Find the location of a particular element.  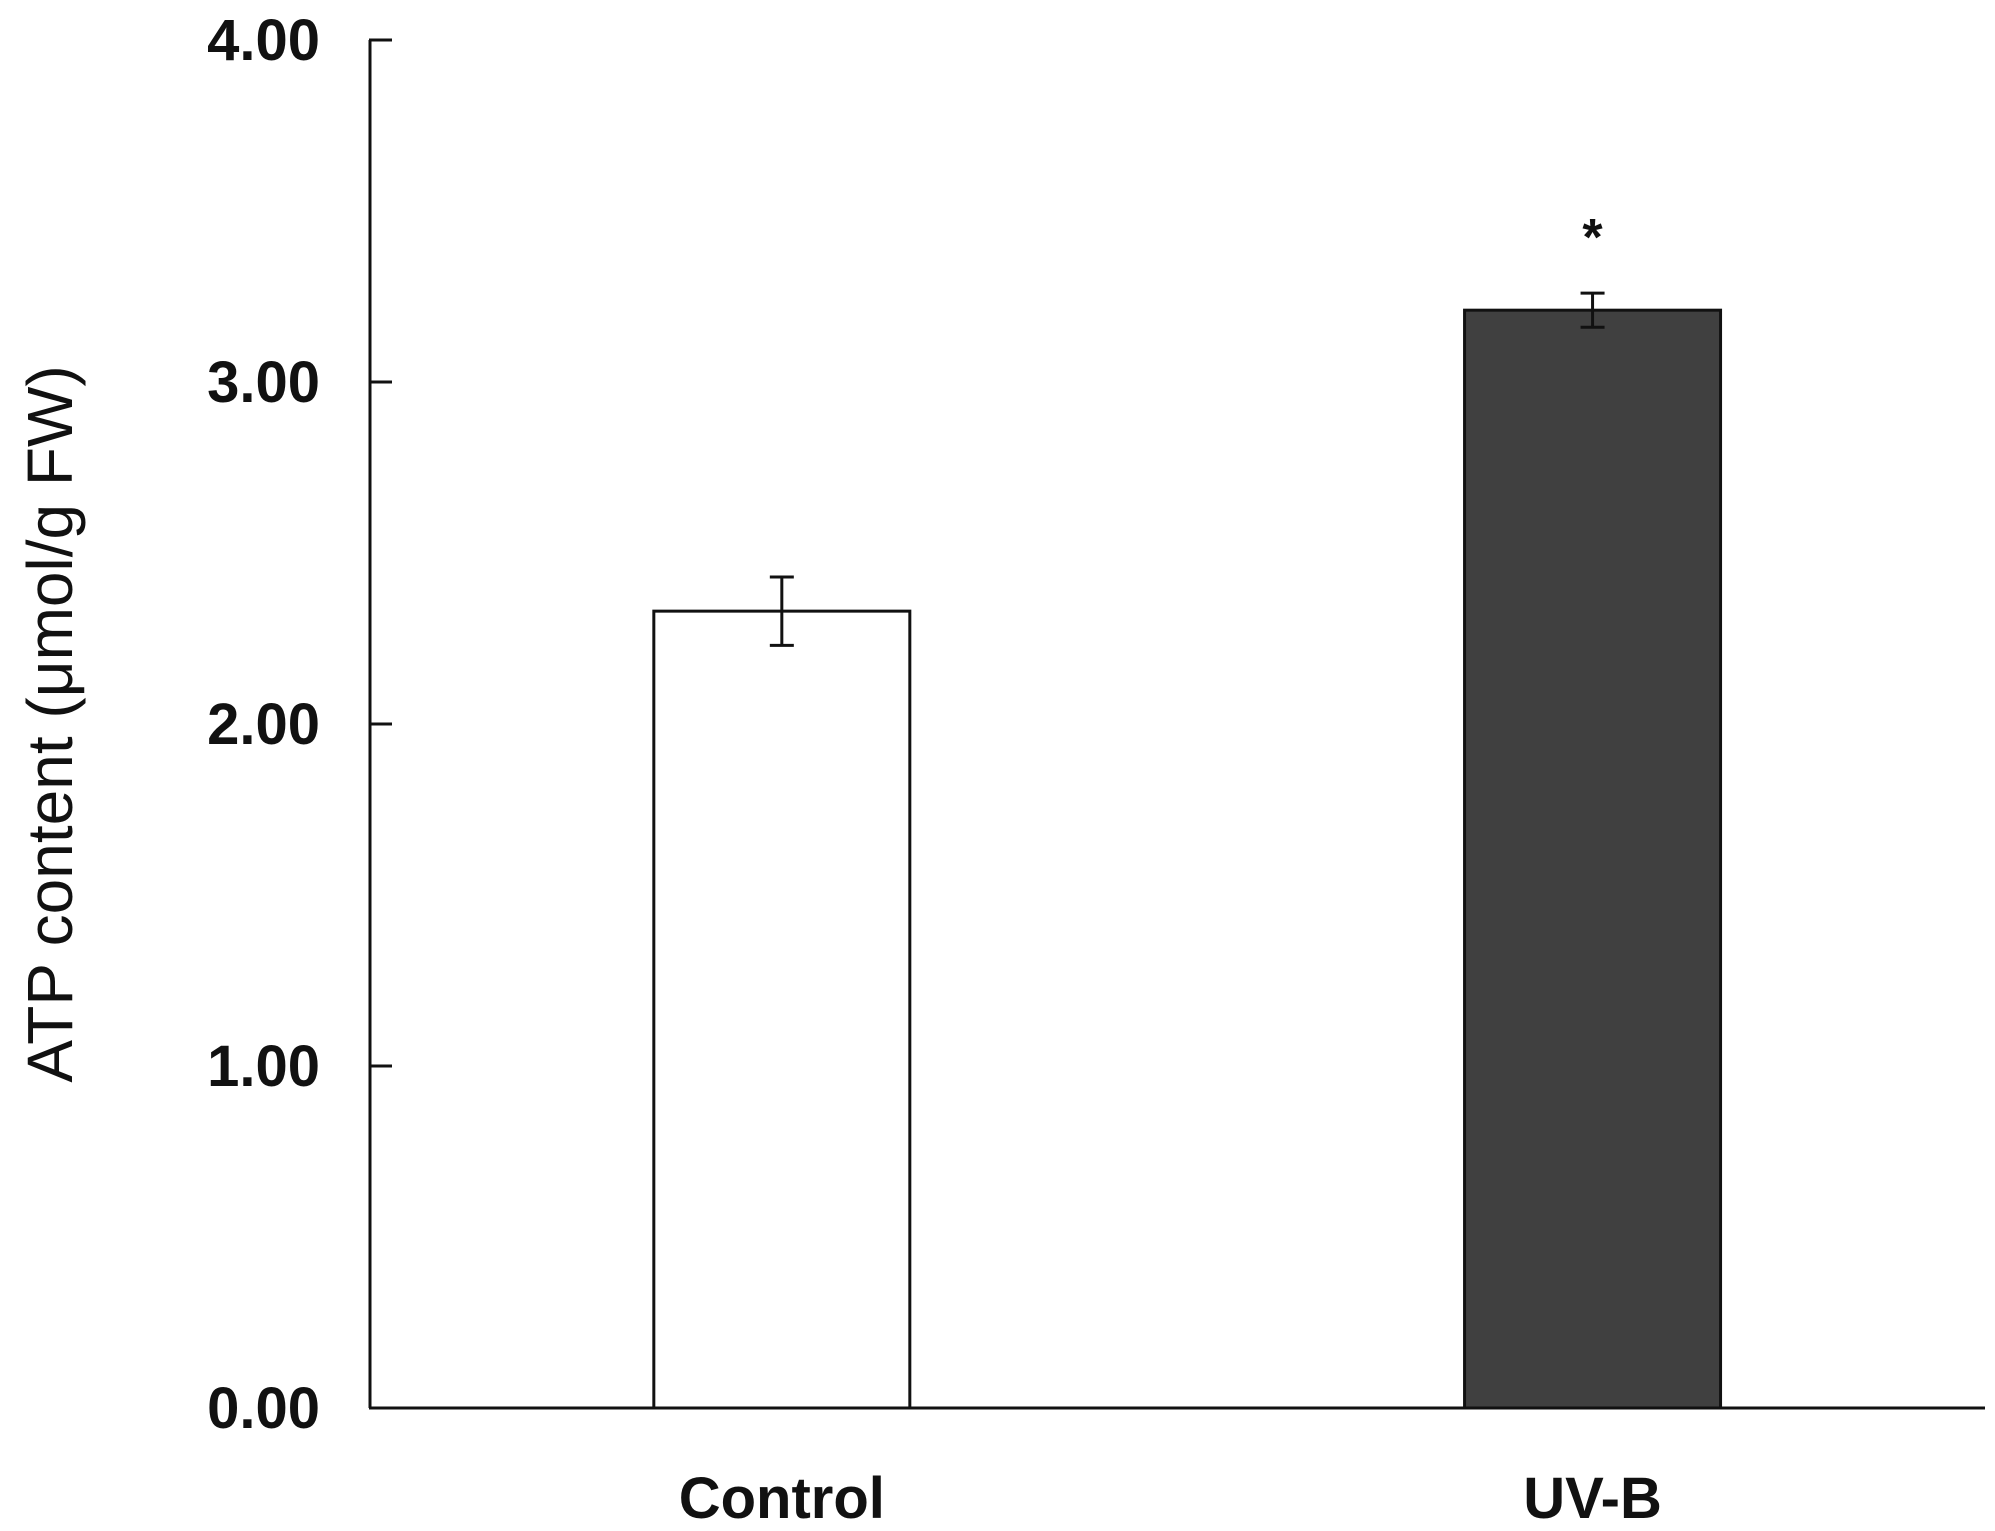

category-labels: Control UV-B is located at coordinates (1170, 1498).